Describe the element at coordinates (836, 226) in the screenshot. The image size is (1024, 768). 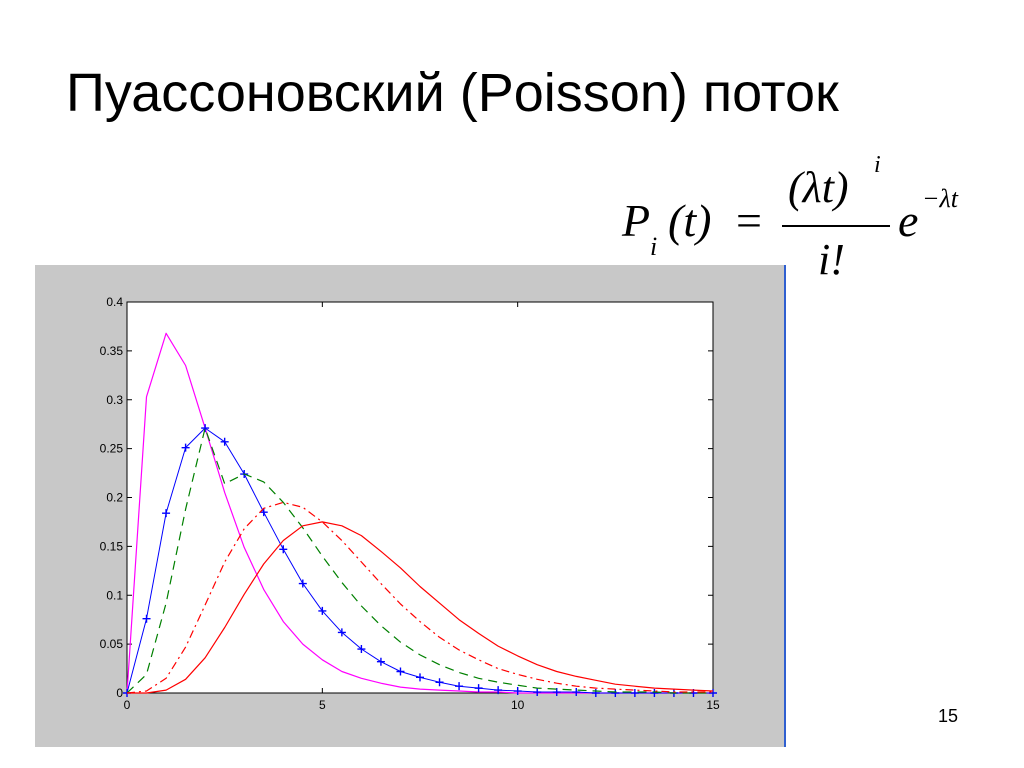
I see `formula-fraction-bar` at that location.